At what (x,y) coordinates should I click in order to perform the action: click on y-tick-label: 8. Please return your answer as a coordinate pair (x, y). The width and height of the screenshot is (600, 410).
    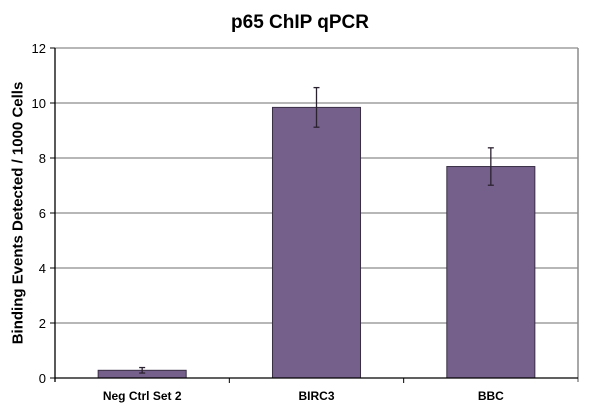
    Looking at the image, I should click on (42, 158).